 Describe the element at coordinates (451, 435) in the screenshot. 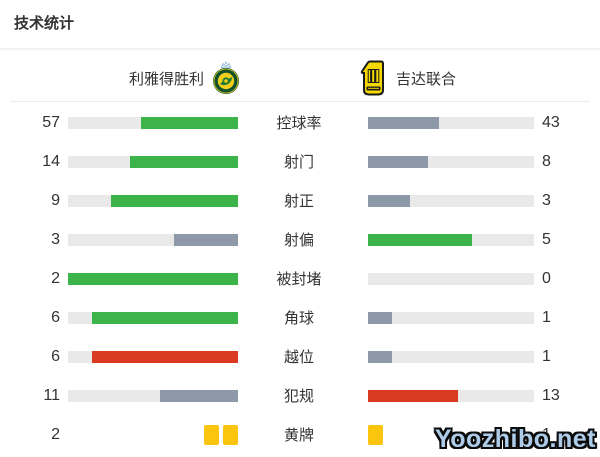

I see `away-yellow-cards` at that location.